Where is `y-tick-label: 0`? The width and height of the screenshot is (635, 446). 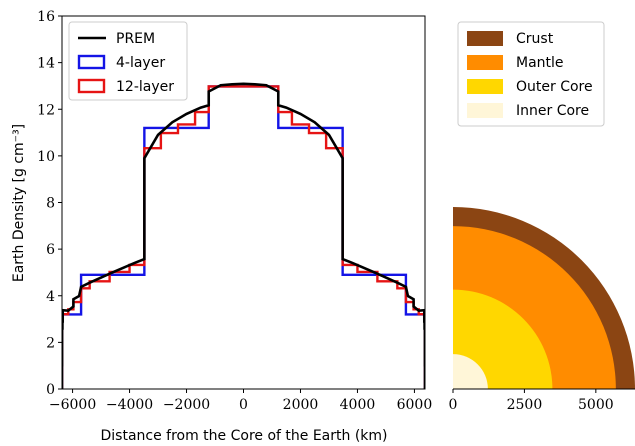 y-tick-label: 0 is located at coordinates (50, 390).